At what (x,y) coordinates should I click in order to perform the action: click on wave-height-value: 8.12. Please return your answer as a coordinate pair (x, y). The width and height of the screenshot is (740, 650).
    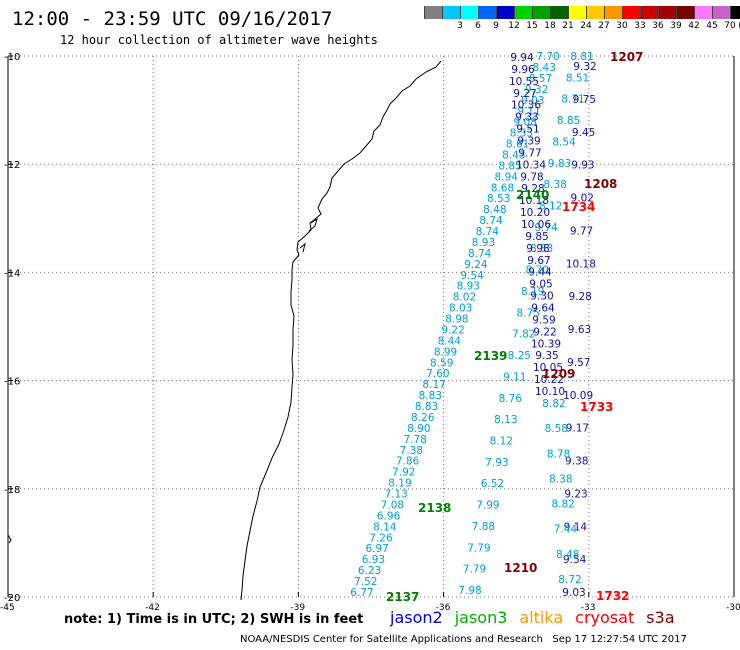
    Looking at the image, I should click on (501, 441).